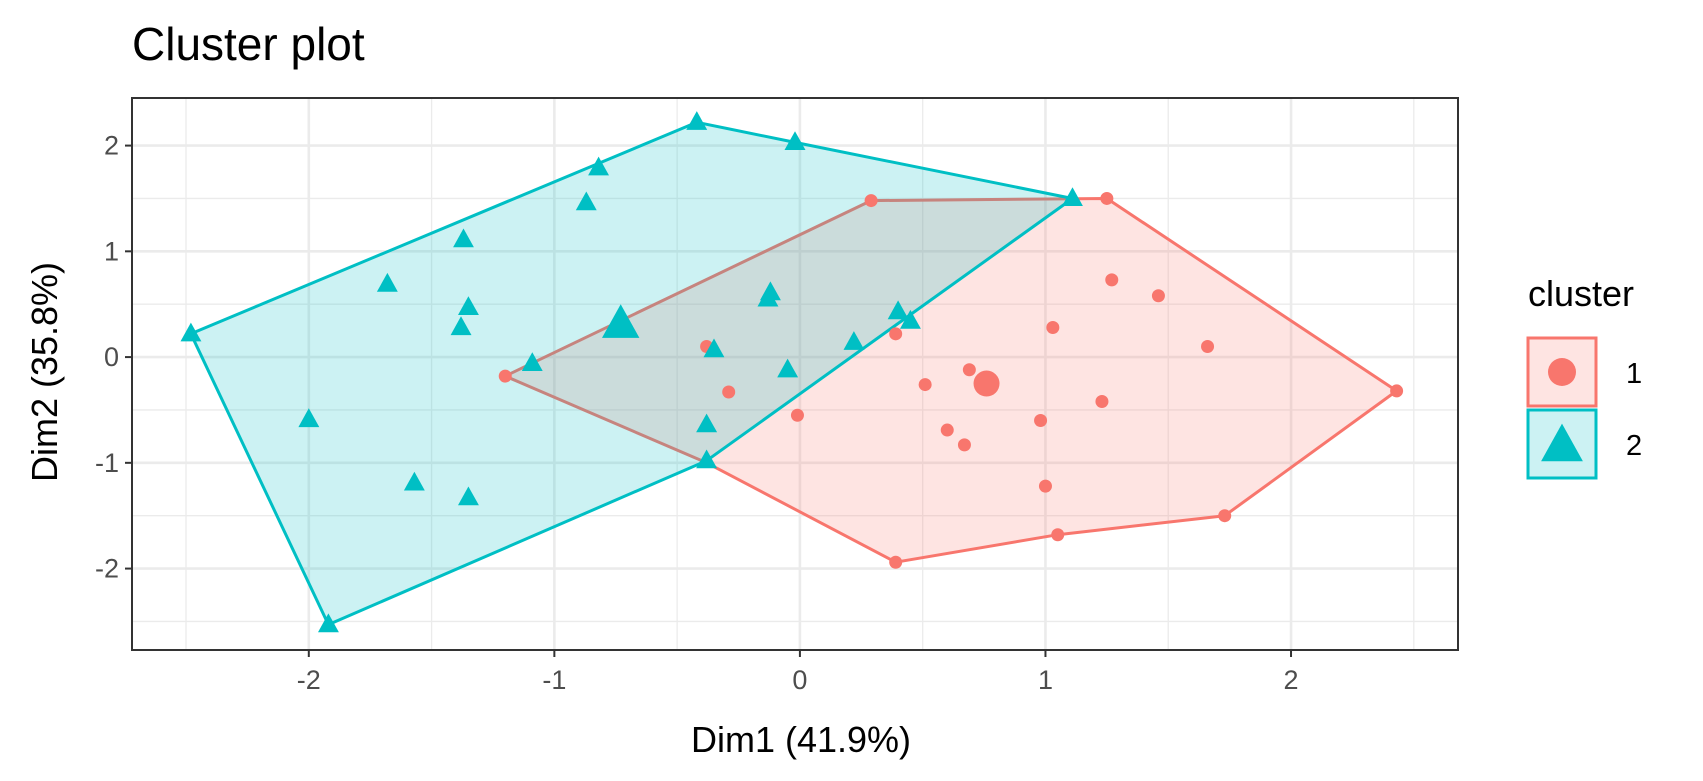 The image size is (1703, 781). I want to click on plot-title: Cluster plot, so click(248, 44).